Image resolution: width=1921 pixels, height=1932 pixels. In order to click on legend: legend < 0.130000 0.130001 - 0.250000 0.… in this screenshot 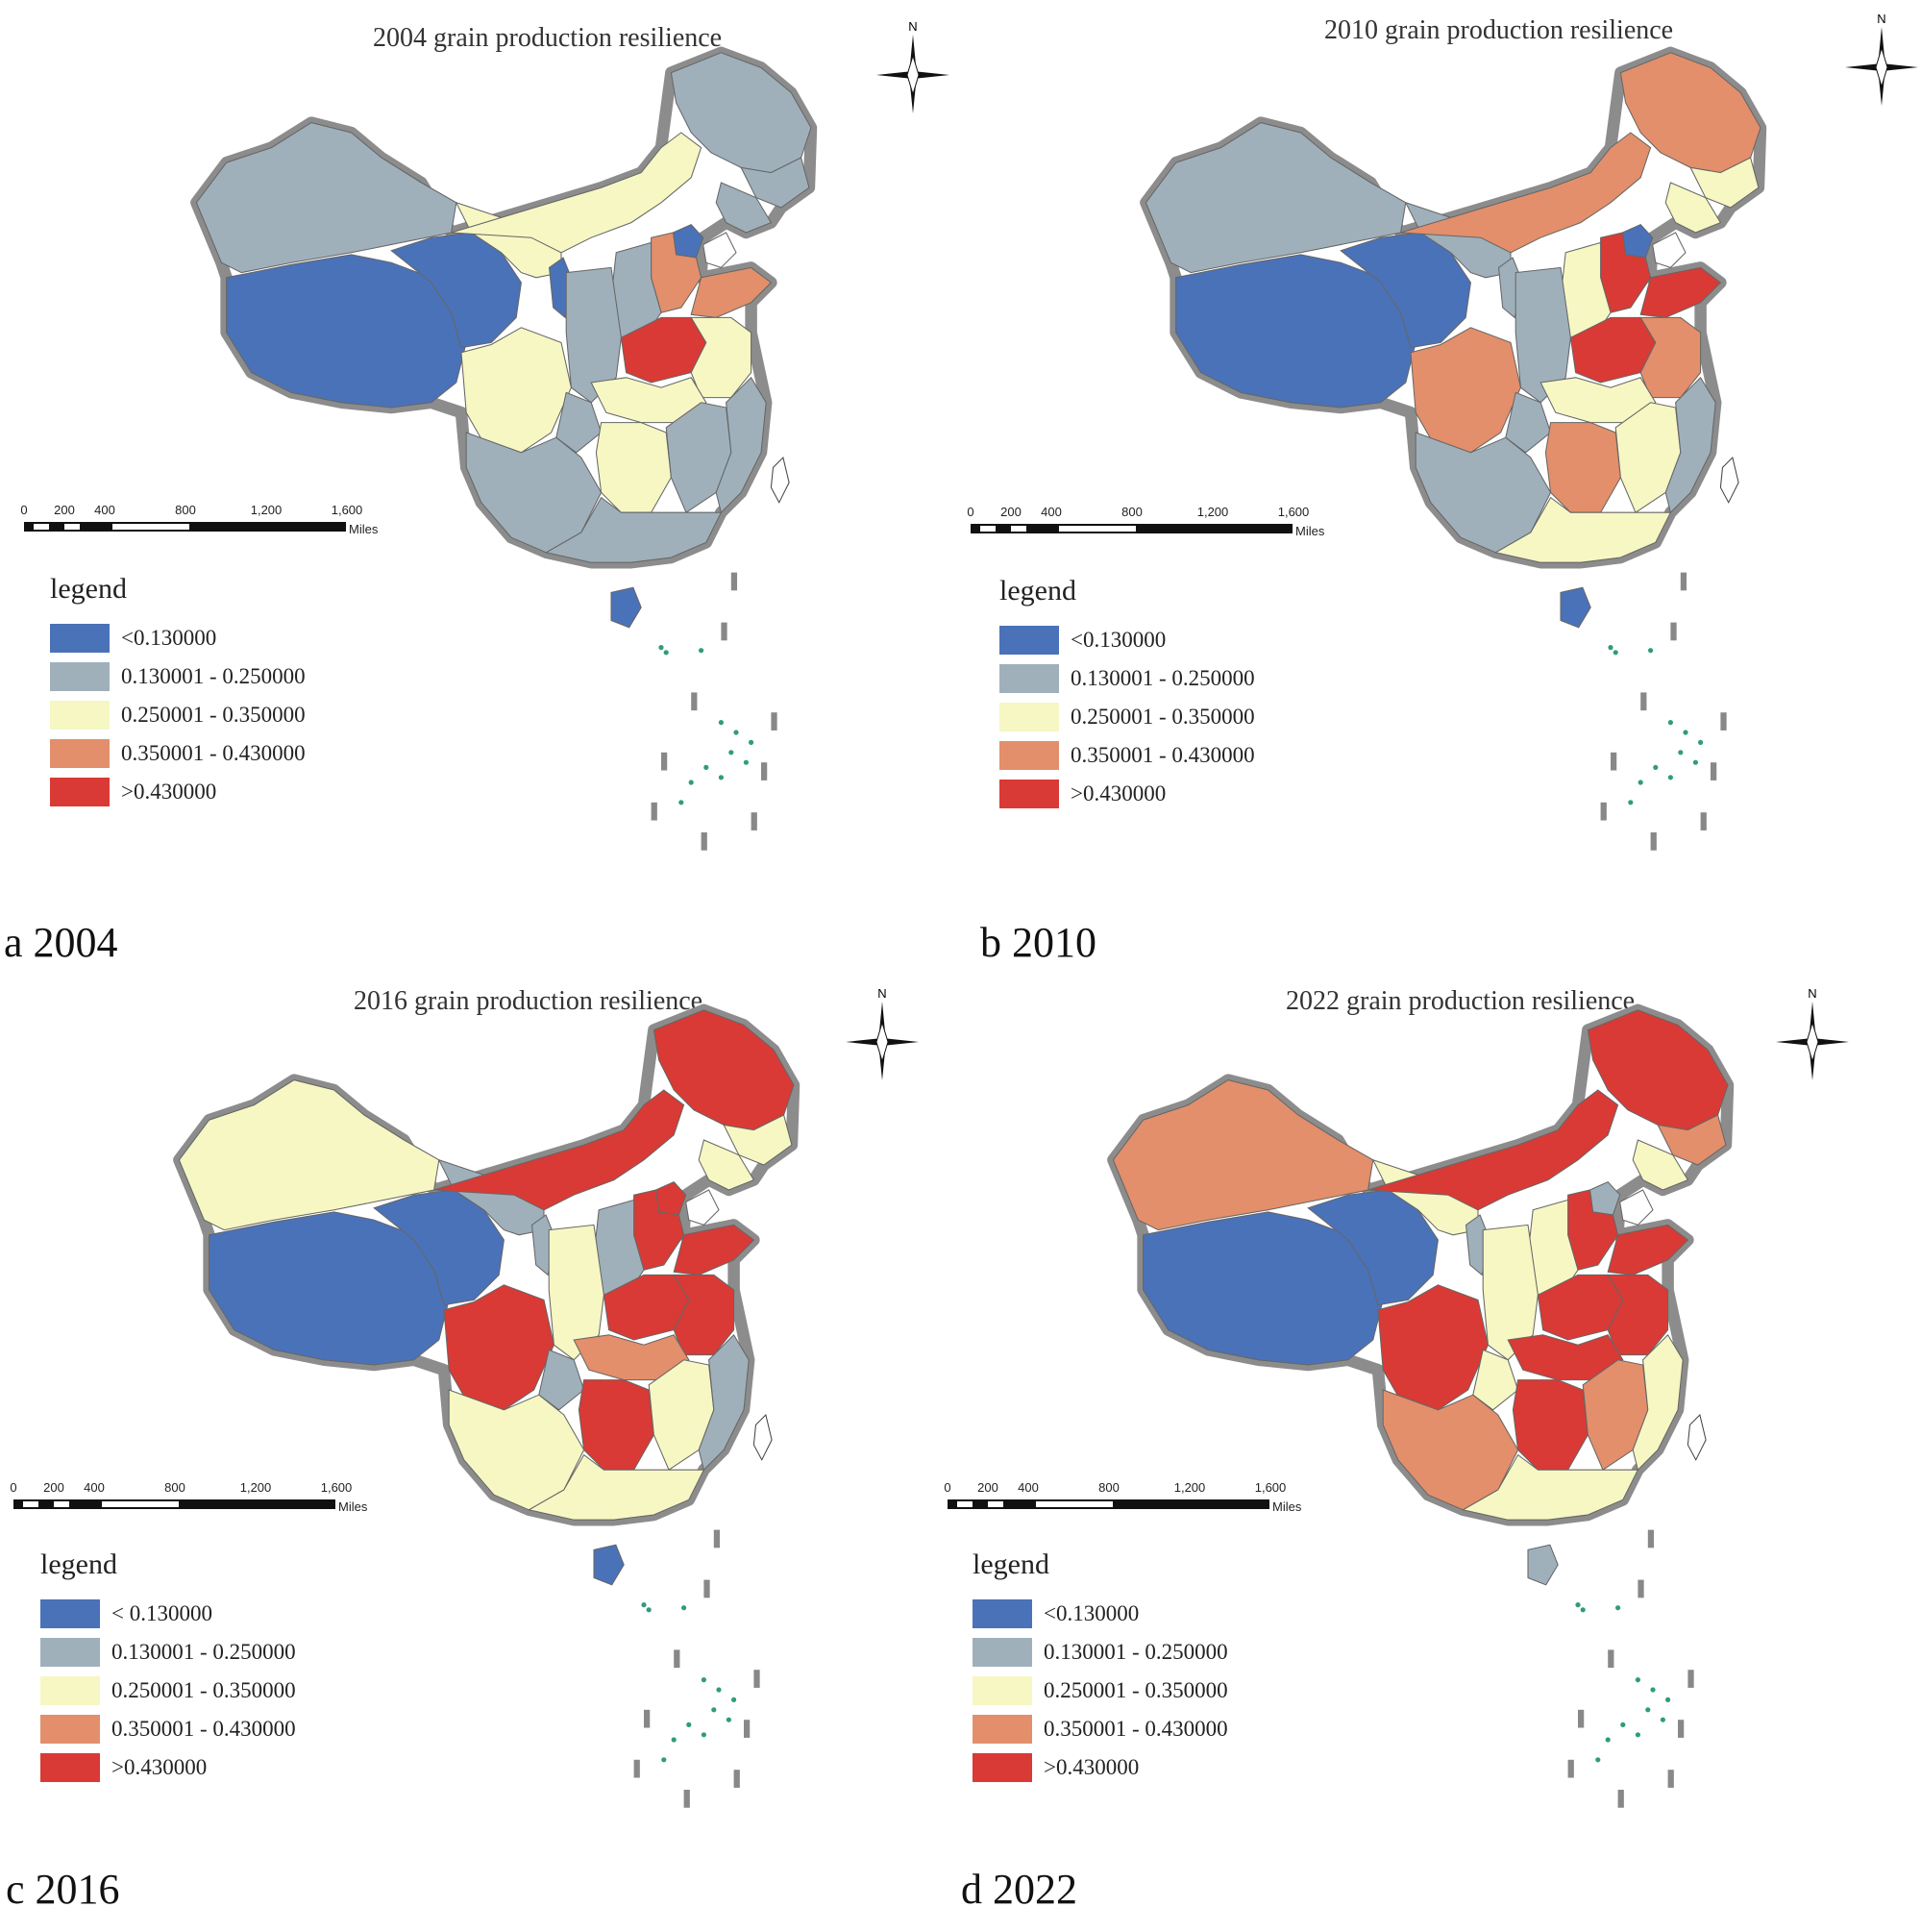, I will do `click(203, 1668)`.